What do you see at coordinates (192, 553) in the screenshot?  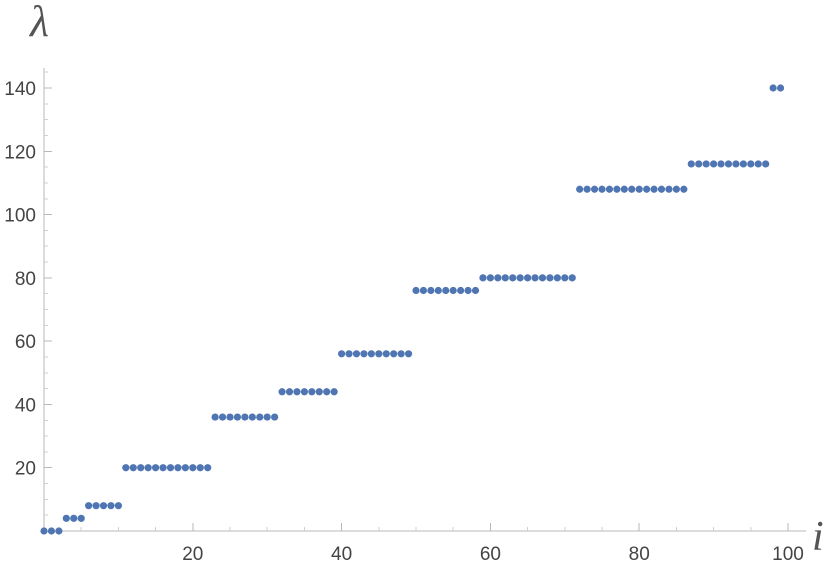 I see `x-tick-label: 20` at bounding box center [192, 553].